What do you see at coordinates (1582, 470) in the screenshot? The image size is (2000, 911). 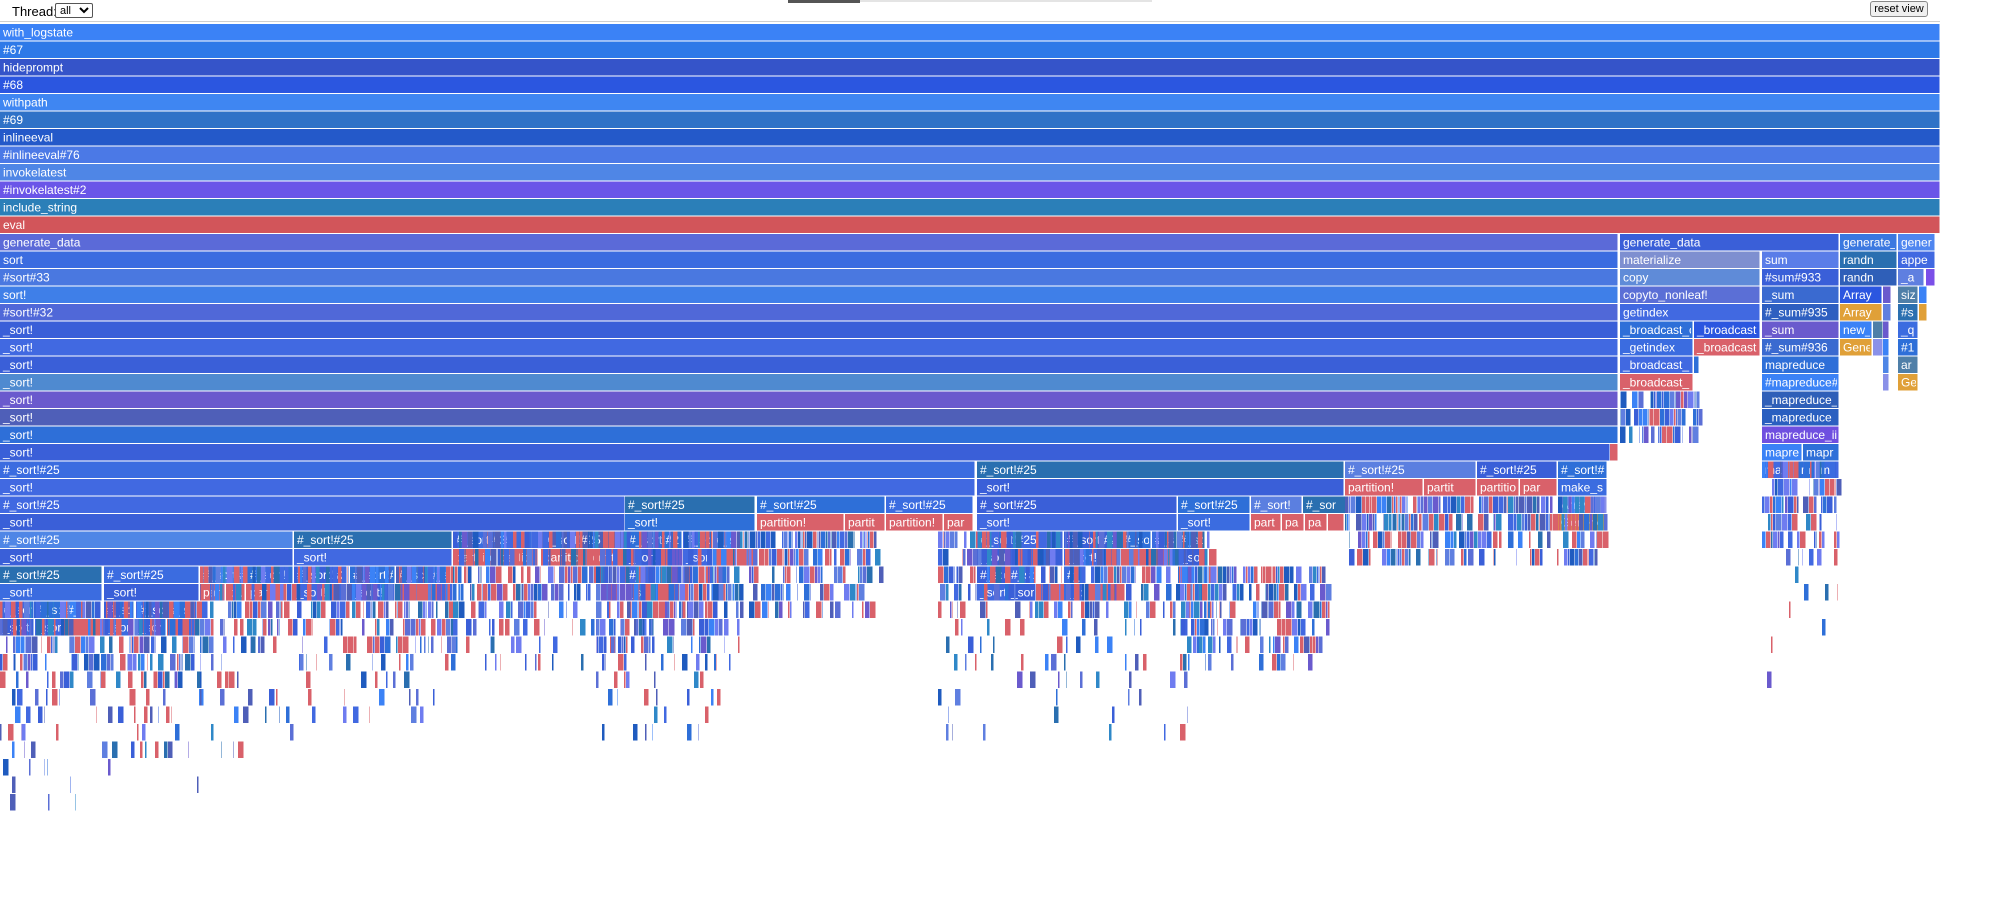 I see `flame-frame: #_sort!#` at bounding box center [1582, 470].